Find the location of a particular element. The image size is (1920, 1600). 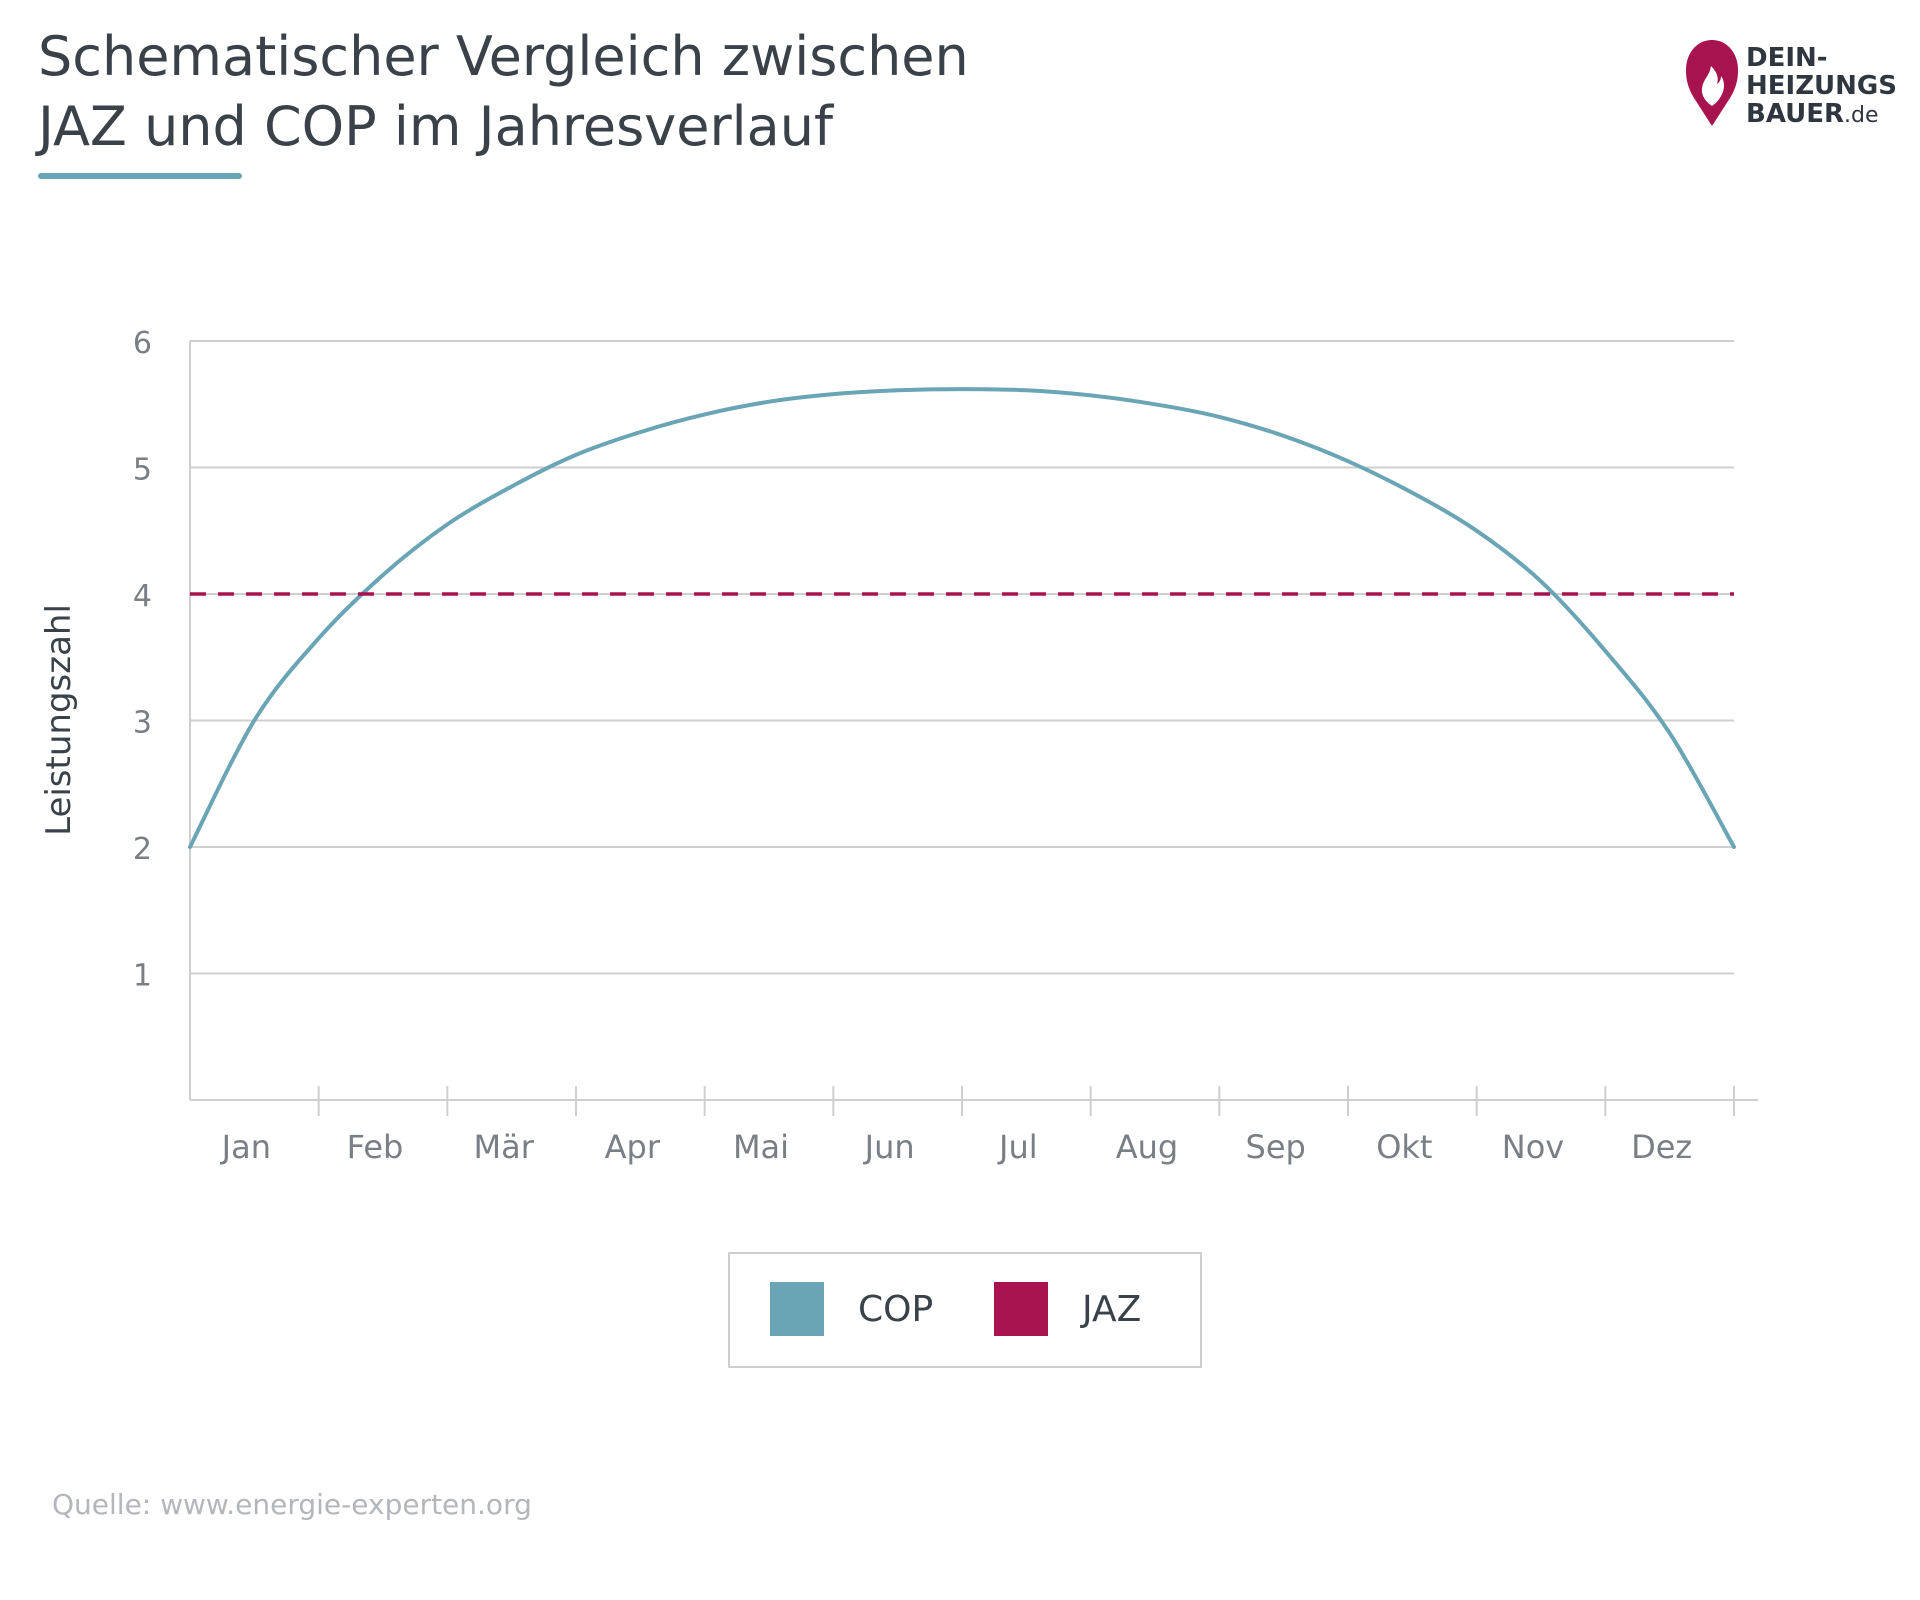

logo-text-line-2: HEIZUNGS is located at coordinates (1821, 86).